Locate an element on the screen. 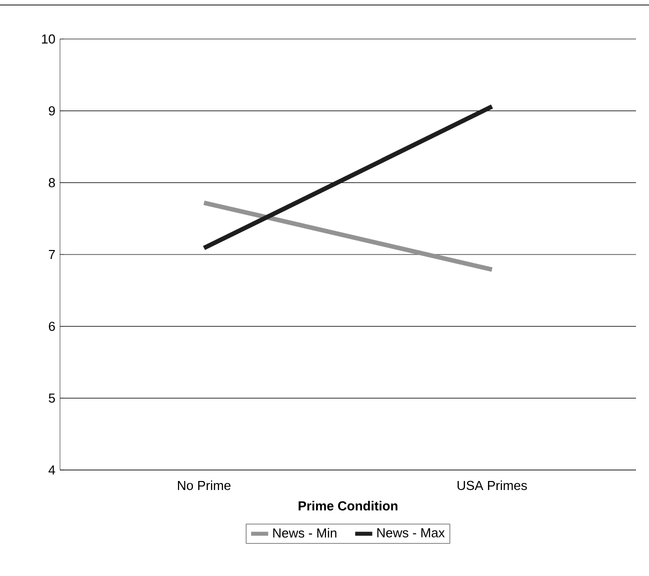 This screenshot has height=576, width=649. legend-label: News - Max is located at coordinates (411, 533).